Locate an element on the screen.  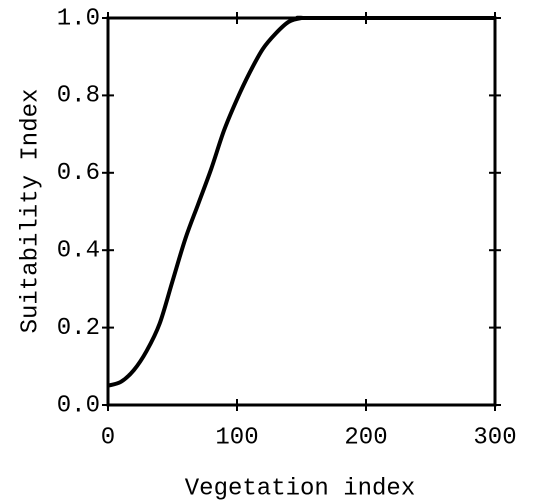
y-tick-label: 1.0 is located at coordinates (78, 18).